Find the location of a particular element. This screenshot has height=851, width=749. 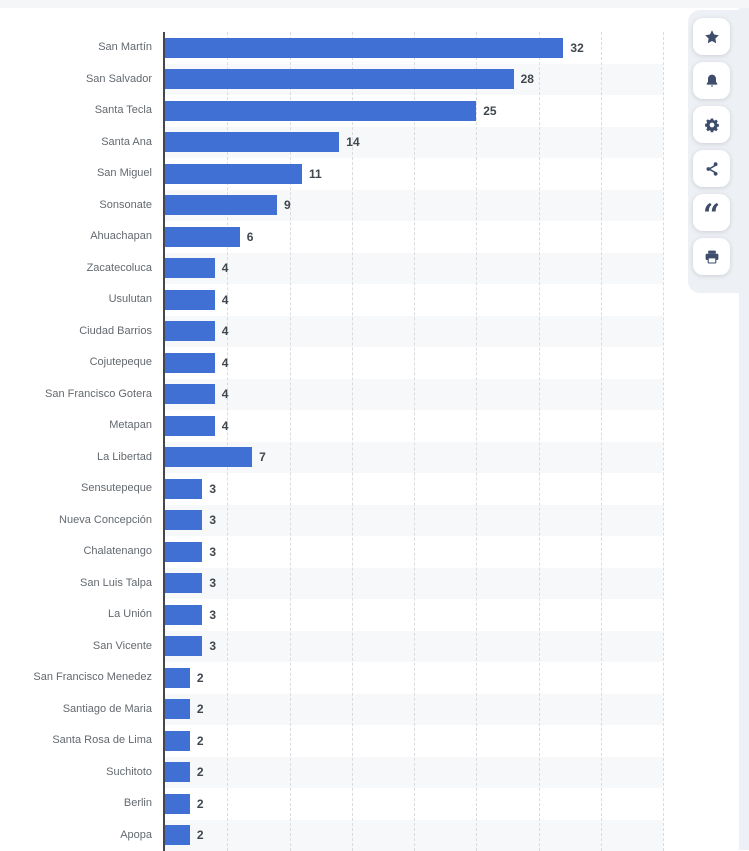

y-axis-line is located at coordinates (164, 441).